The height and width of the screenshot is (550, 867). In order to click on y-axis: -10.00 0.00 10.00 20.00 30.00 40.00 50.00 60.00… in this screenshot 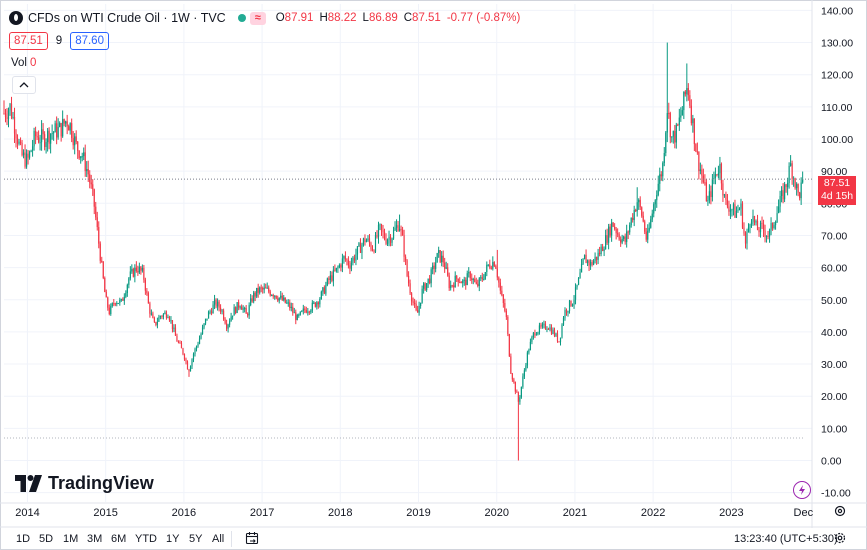, I will do `click(837, 252)`.